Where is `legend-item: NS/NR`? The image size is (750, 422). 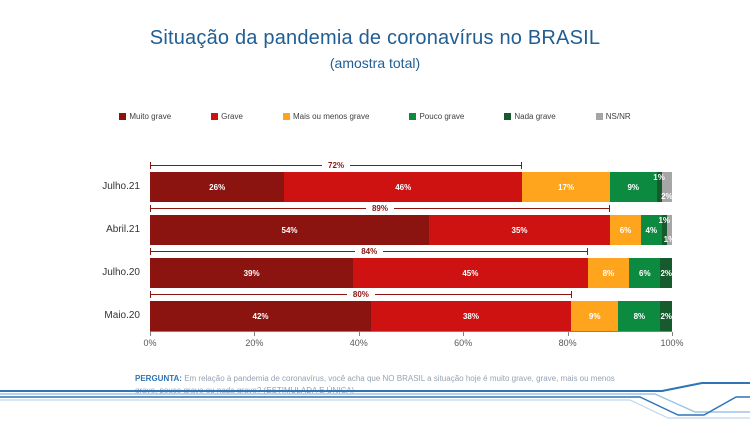 legend-item: NS/NR is located at coordinates (613, 116).